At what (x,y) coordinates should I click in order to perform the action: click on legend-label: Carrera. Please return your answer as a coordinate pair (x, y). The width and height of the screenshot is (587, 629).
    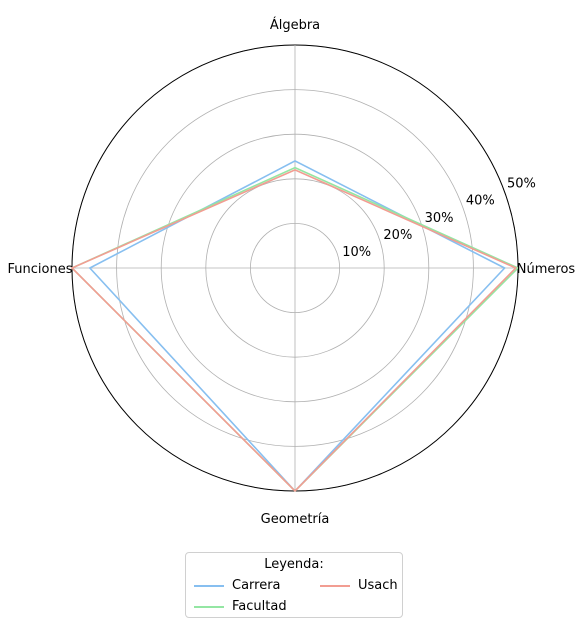
    Looking at the image, I should click on (256, 585).